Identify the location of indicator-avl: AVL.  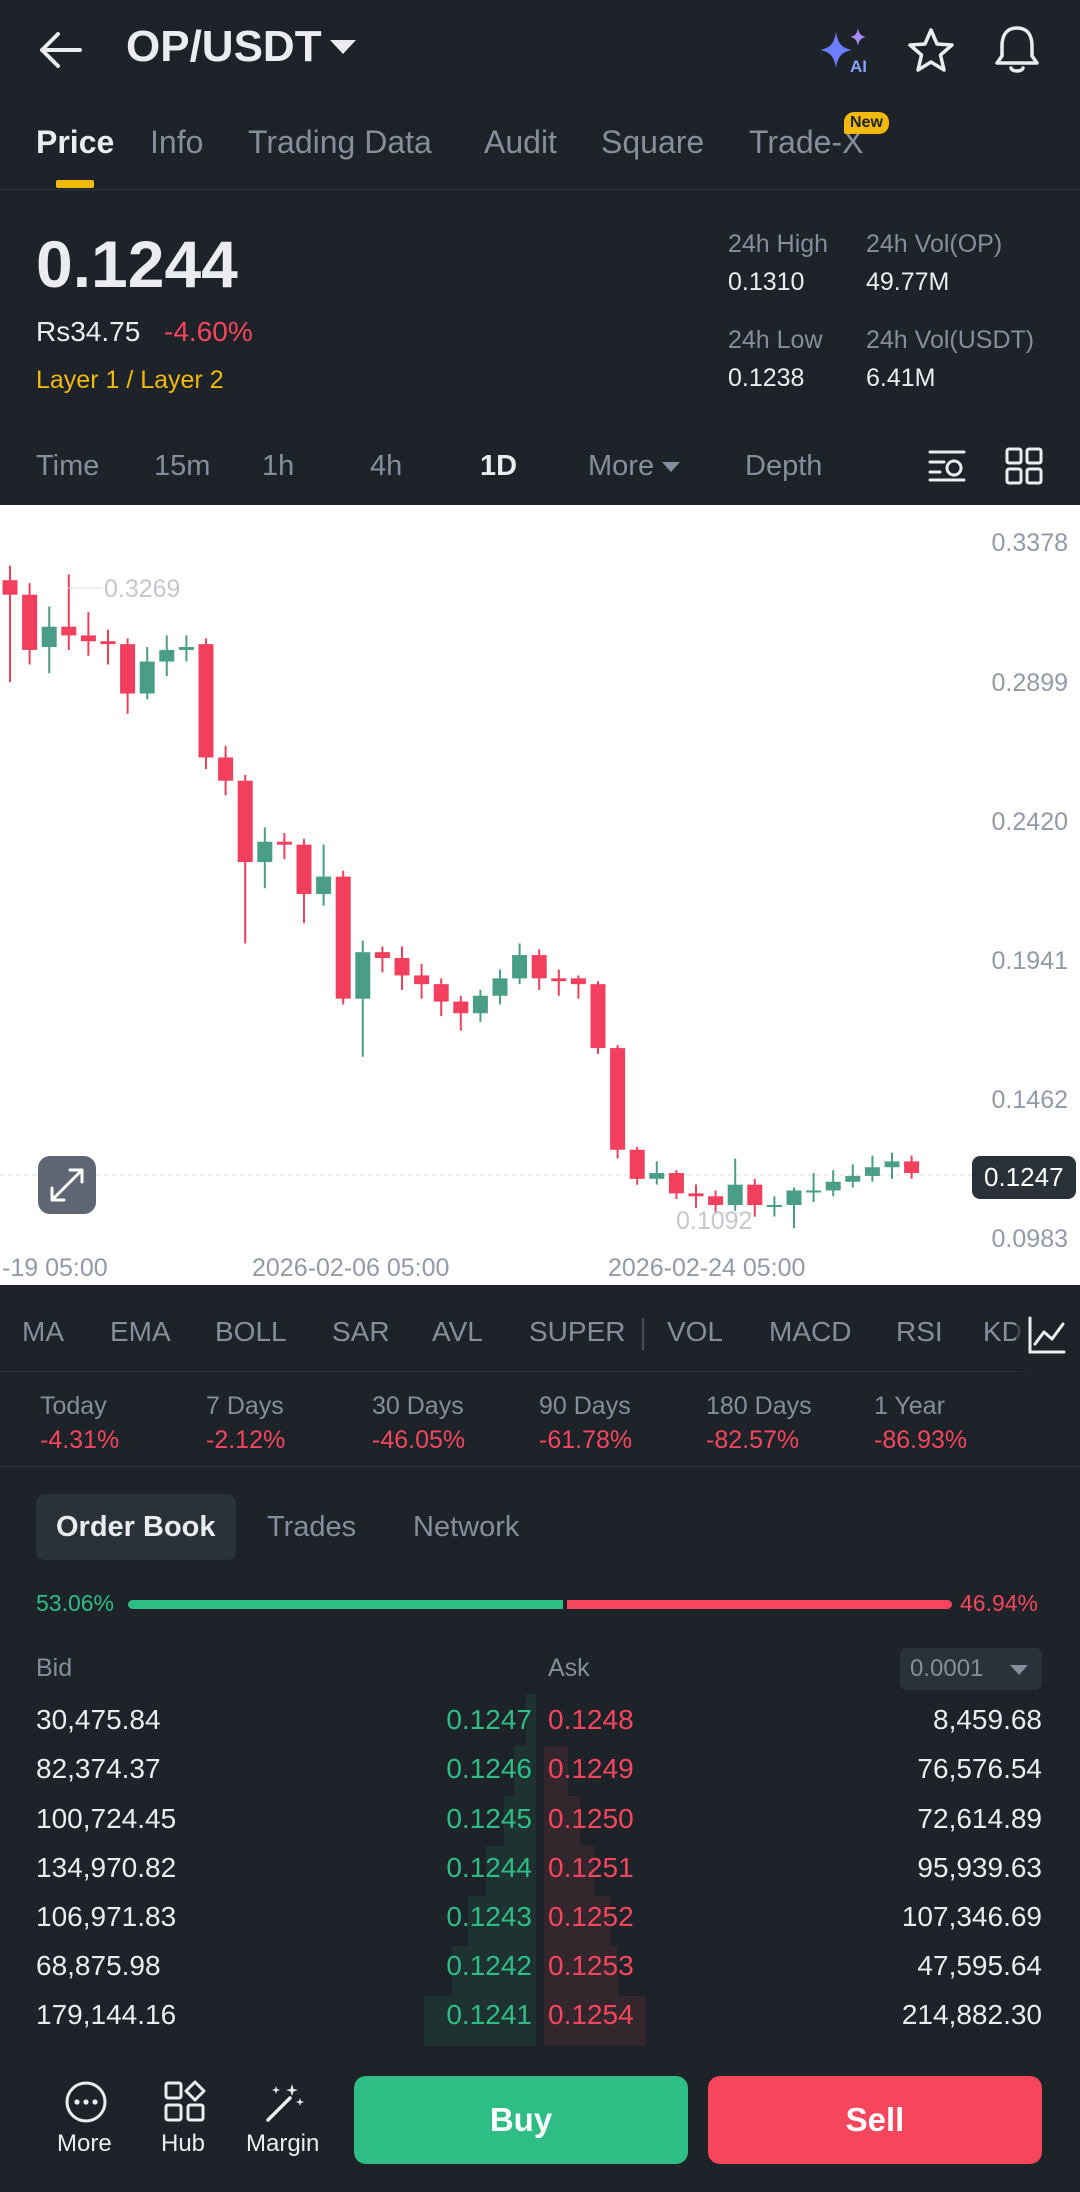
(457, 1331).